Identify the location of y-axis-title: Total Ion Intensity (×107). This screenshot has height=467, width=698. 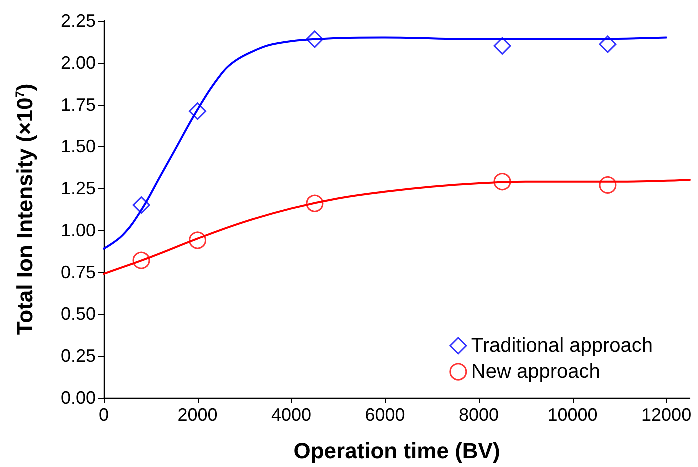
(25, 210).